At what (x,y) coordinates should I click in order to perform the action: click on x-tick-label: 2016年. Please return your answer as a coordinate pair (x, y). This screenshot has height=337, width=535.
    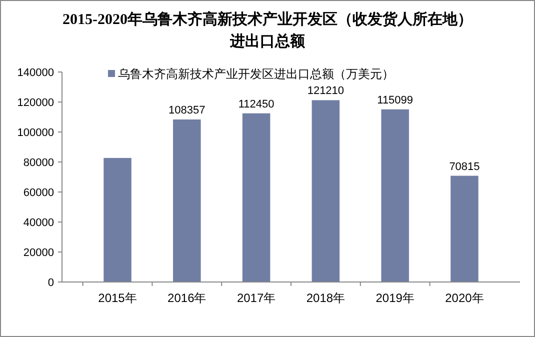
    Looking at the image, I should click on (187, 298).